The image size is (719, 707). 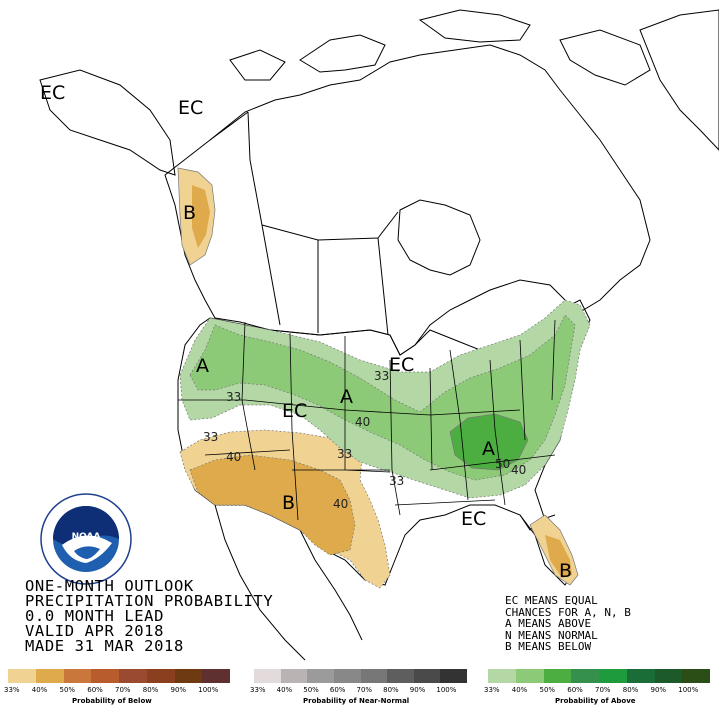 What do you see at coordinates (503, 464) in the screenshot?
I see `contour-label: 50` at bounding box center [503, 464].